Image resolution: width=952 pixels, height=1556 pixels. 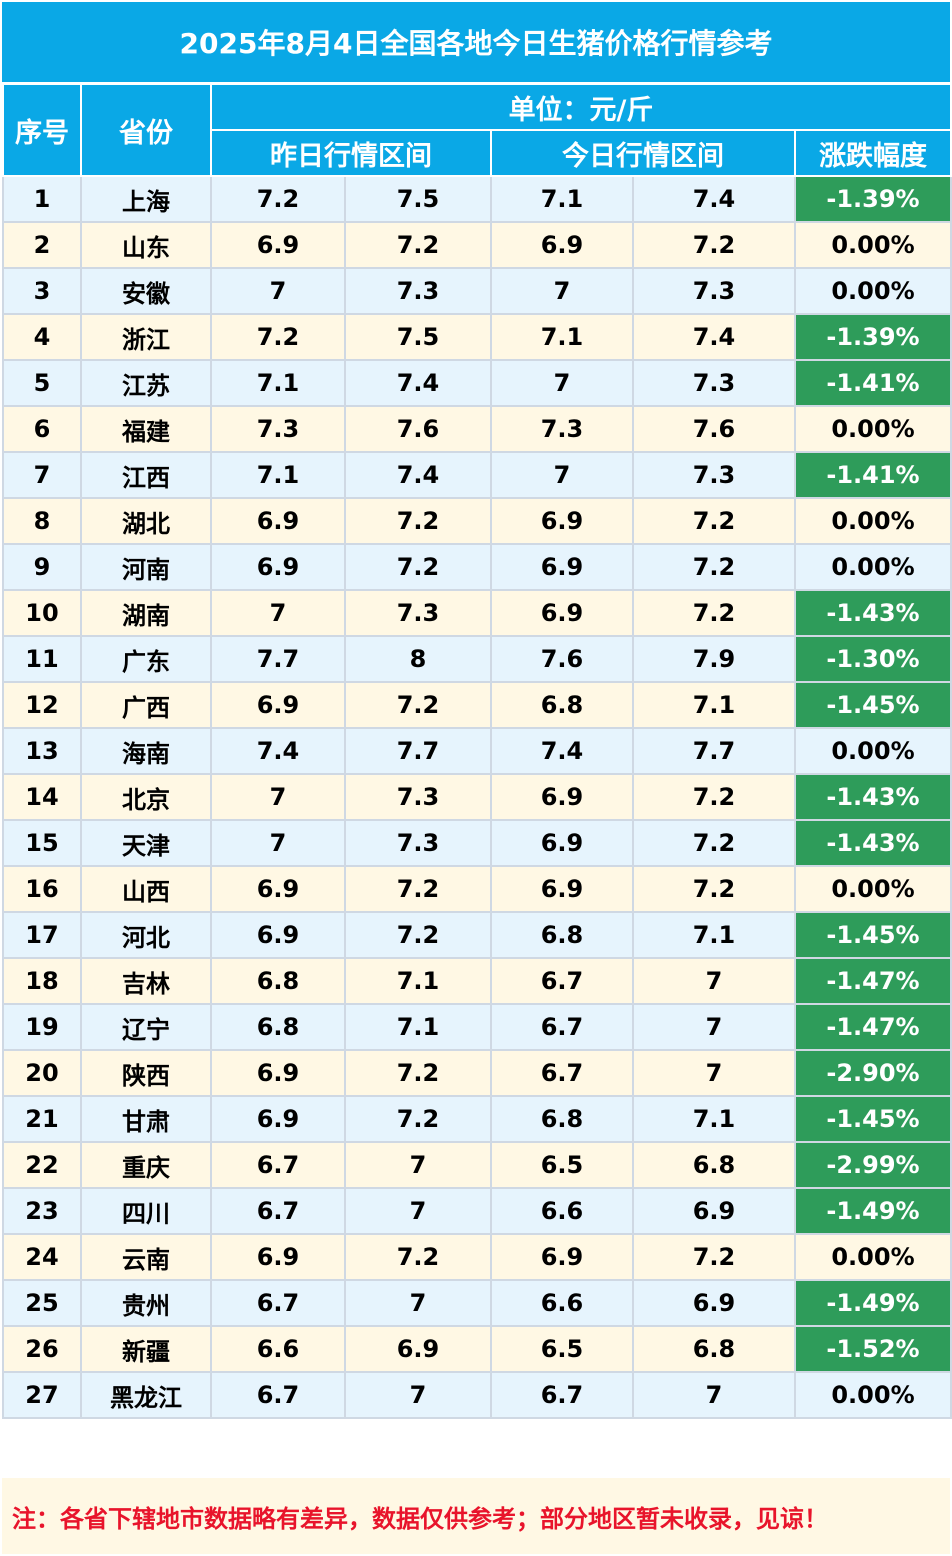 What do you see at coordinates (146, 130) in the screenshot?
I see `column-header-province: 省份` at bounding box center [146, 130].